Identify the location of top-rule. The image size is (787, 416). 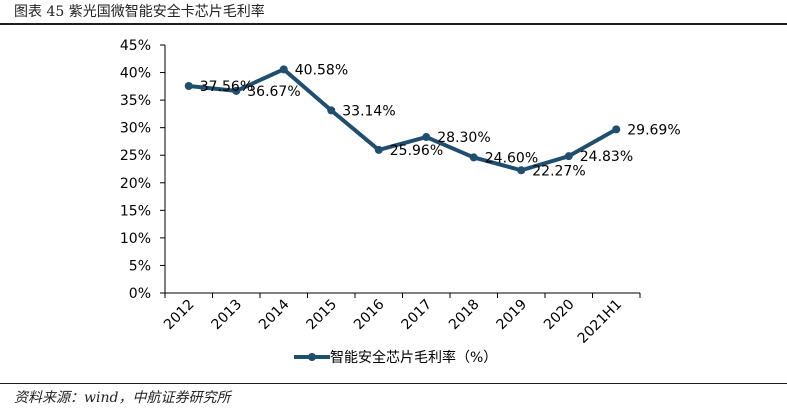
(393, 24).